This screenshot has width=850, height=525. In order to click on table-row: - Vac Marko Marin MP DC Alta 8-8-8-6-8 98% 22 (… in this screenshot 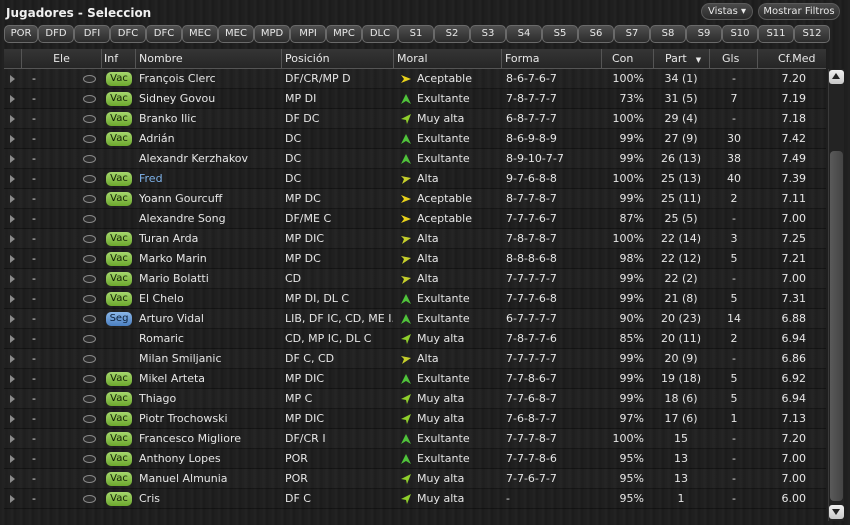, I will do `click(415, 259)`.